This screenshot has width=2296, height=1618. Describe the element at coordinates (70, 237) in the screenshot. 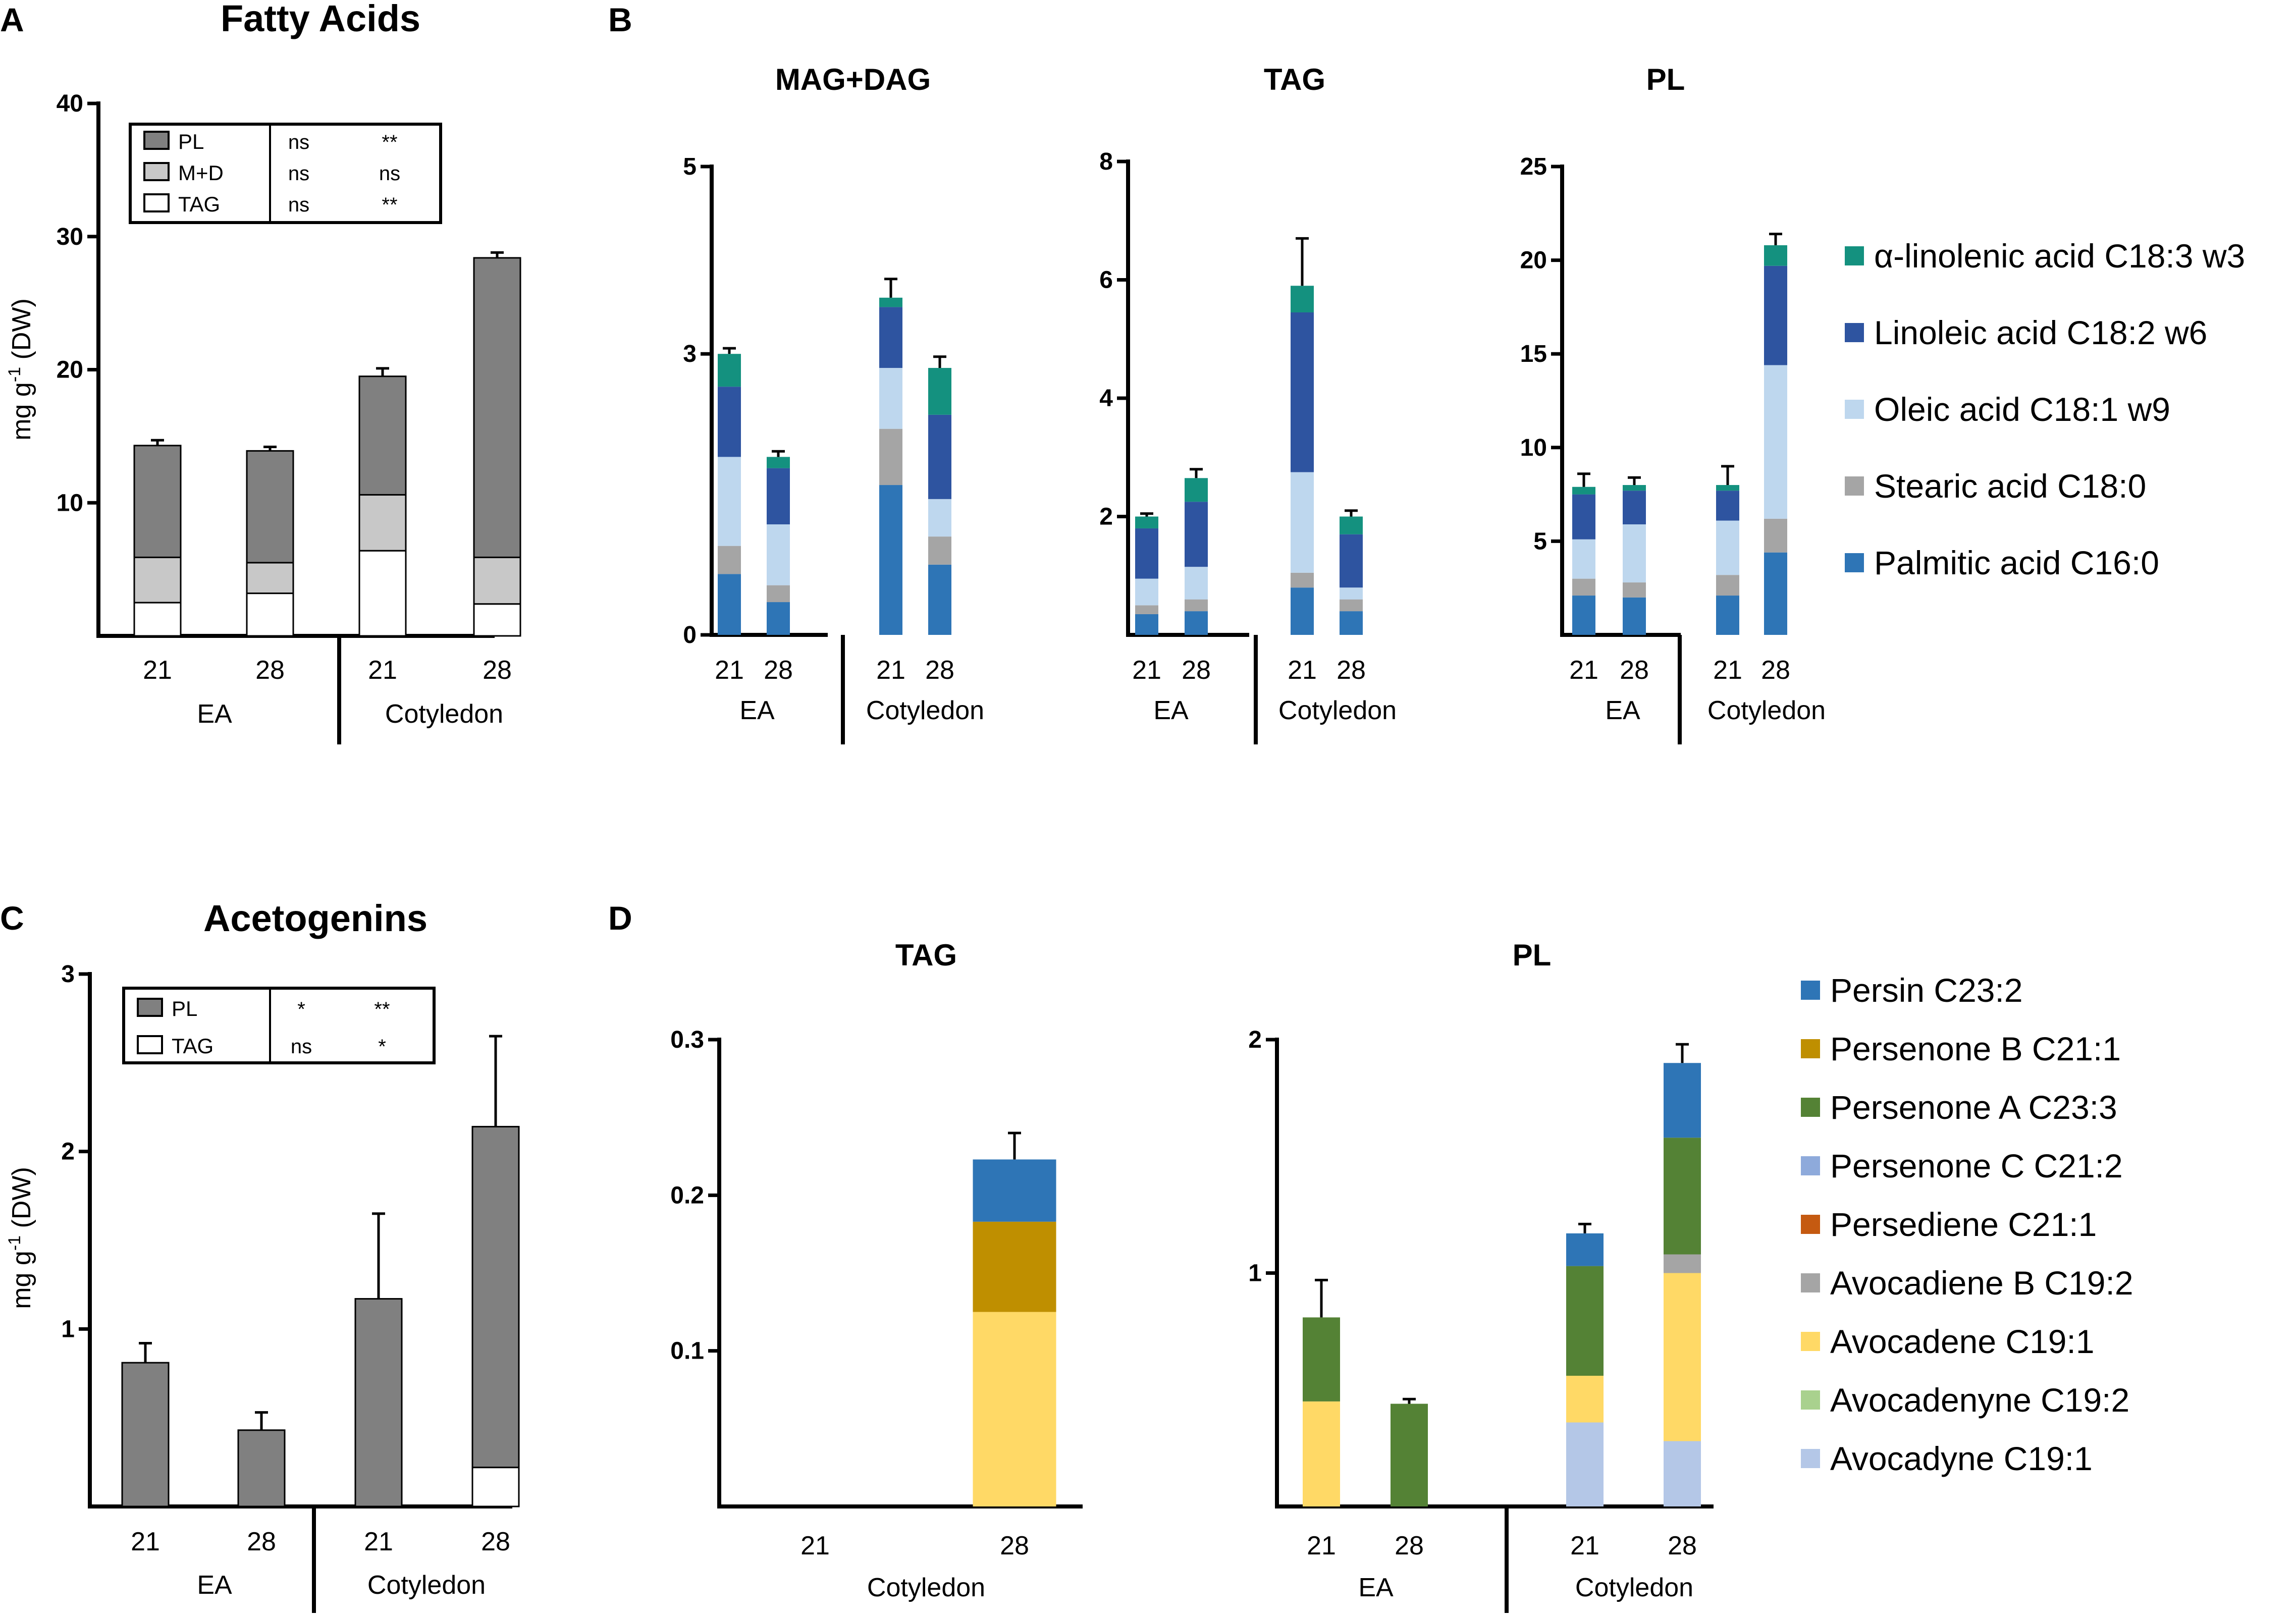

I see `y-tick-label: 30` at that location.